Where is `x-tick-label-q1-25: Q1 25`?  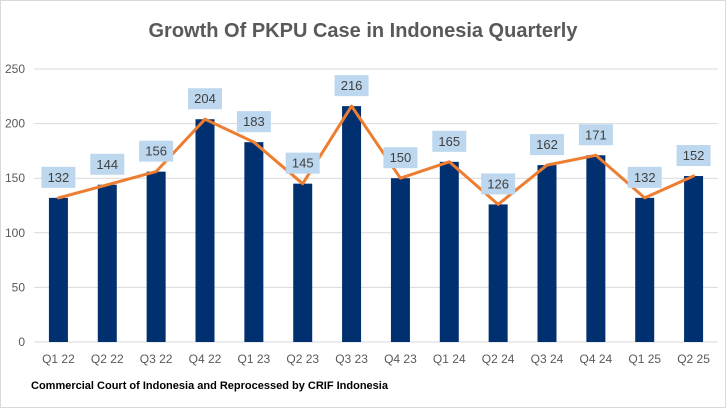
x-tick-label-q1-25: Q1 25 is located at coordinates (644, 359).